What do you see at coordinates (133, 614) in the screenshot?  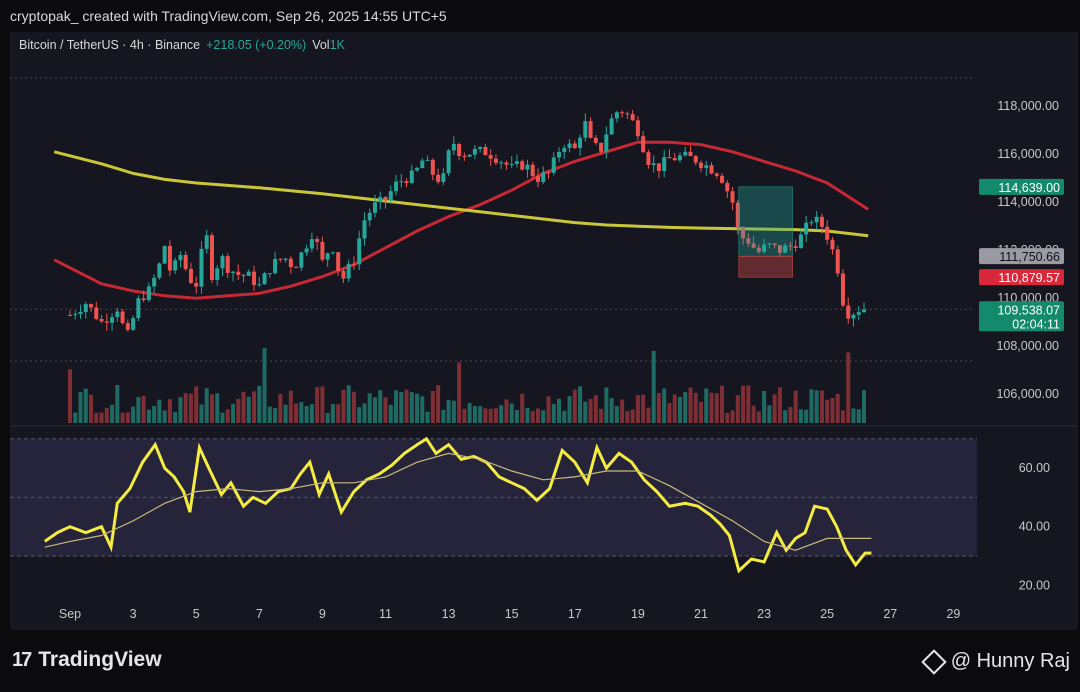 I see `date-tick-label: 3` at bounding box center [133, 614].